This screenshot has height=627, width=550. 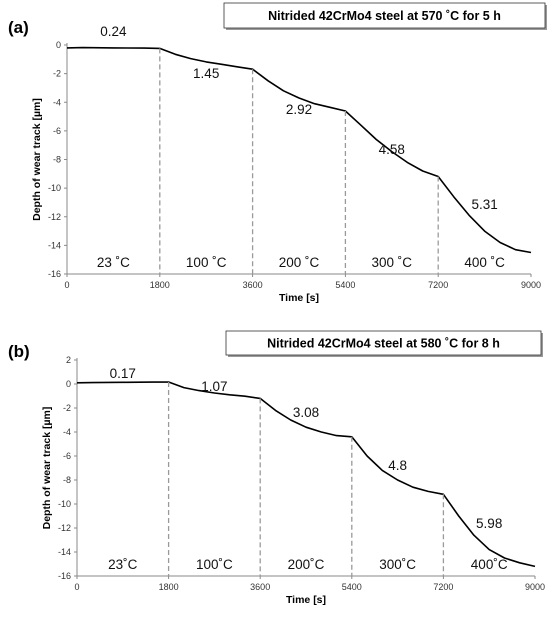 I want to click on temperature-label: 23 ˚C, so click(x=113, y=262).